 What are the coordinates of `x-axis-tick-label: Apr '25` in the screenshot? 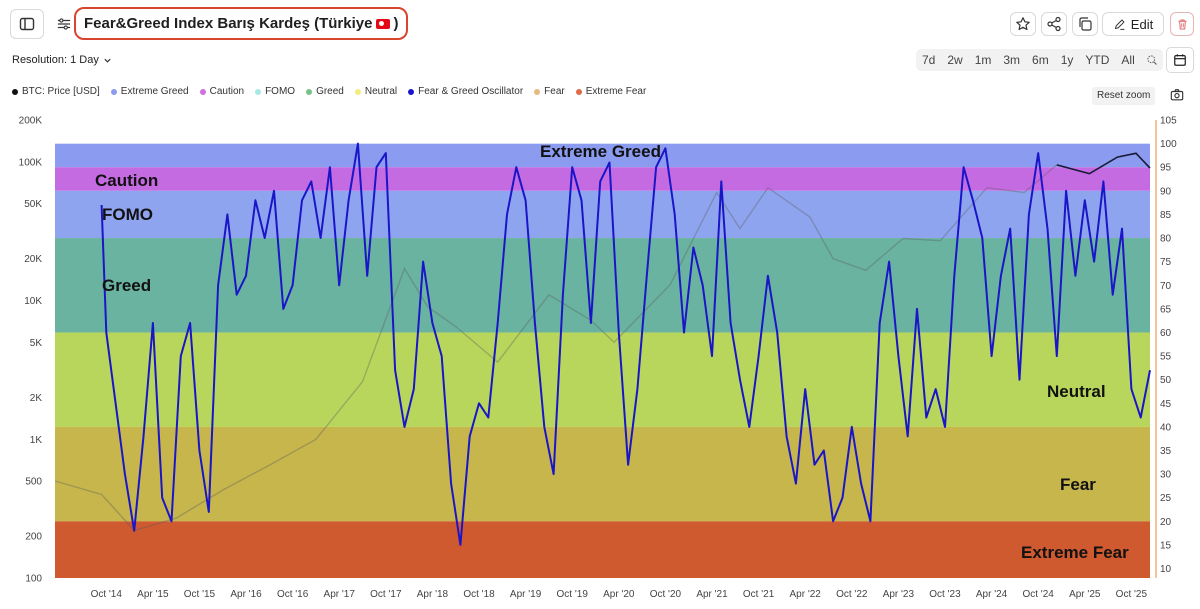 It's located at (1085, 594).